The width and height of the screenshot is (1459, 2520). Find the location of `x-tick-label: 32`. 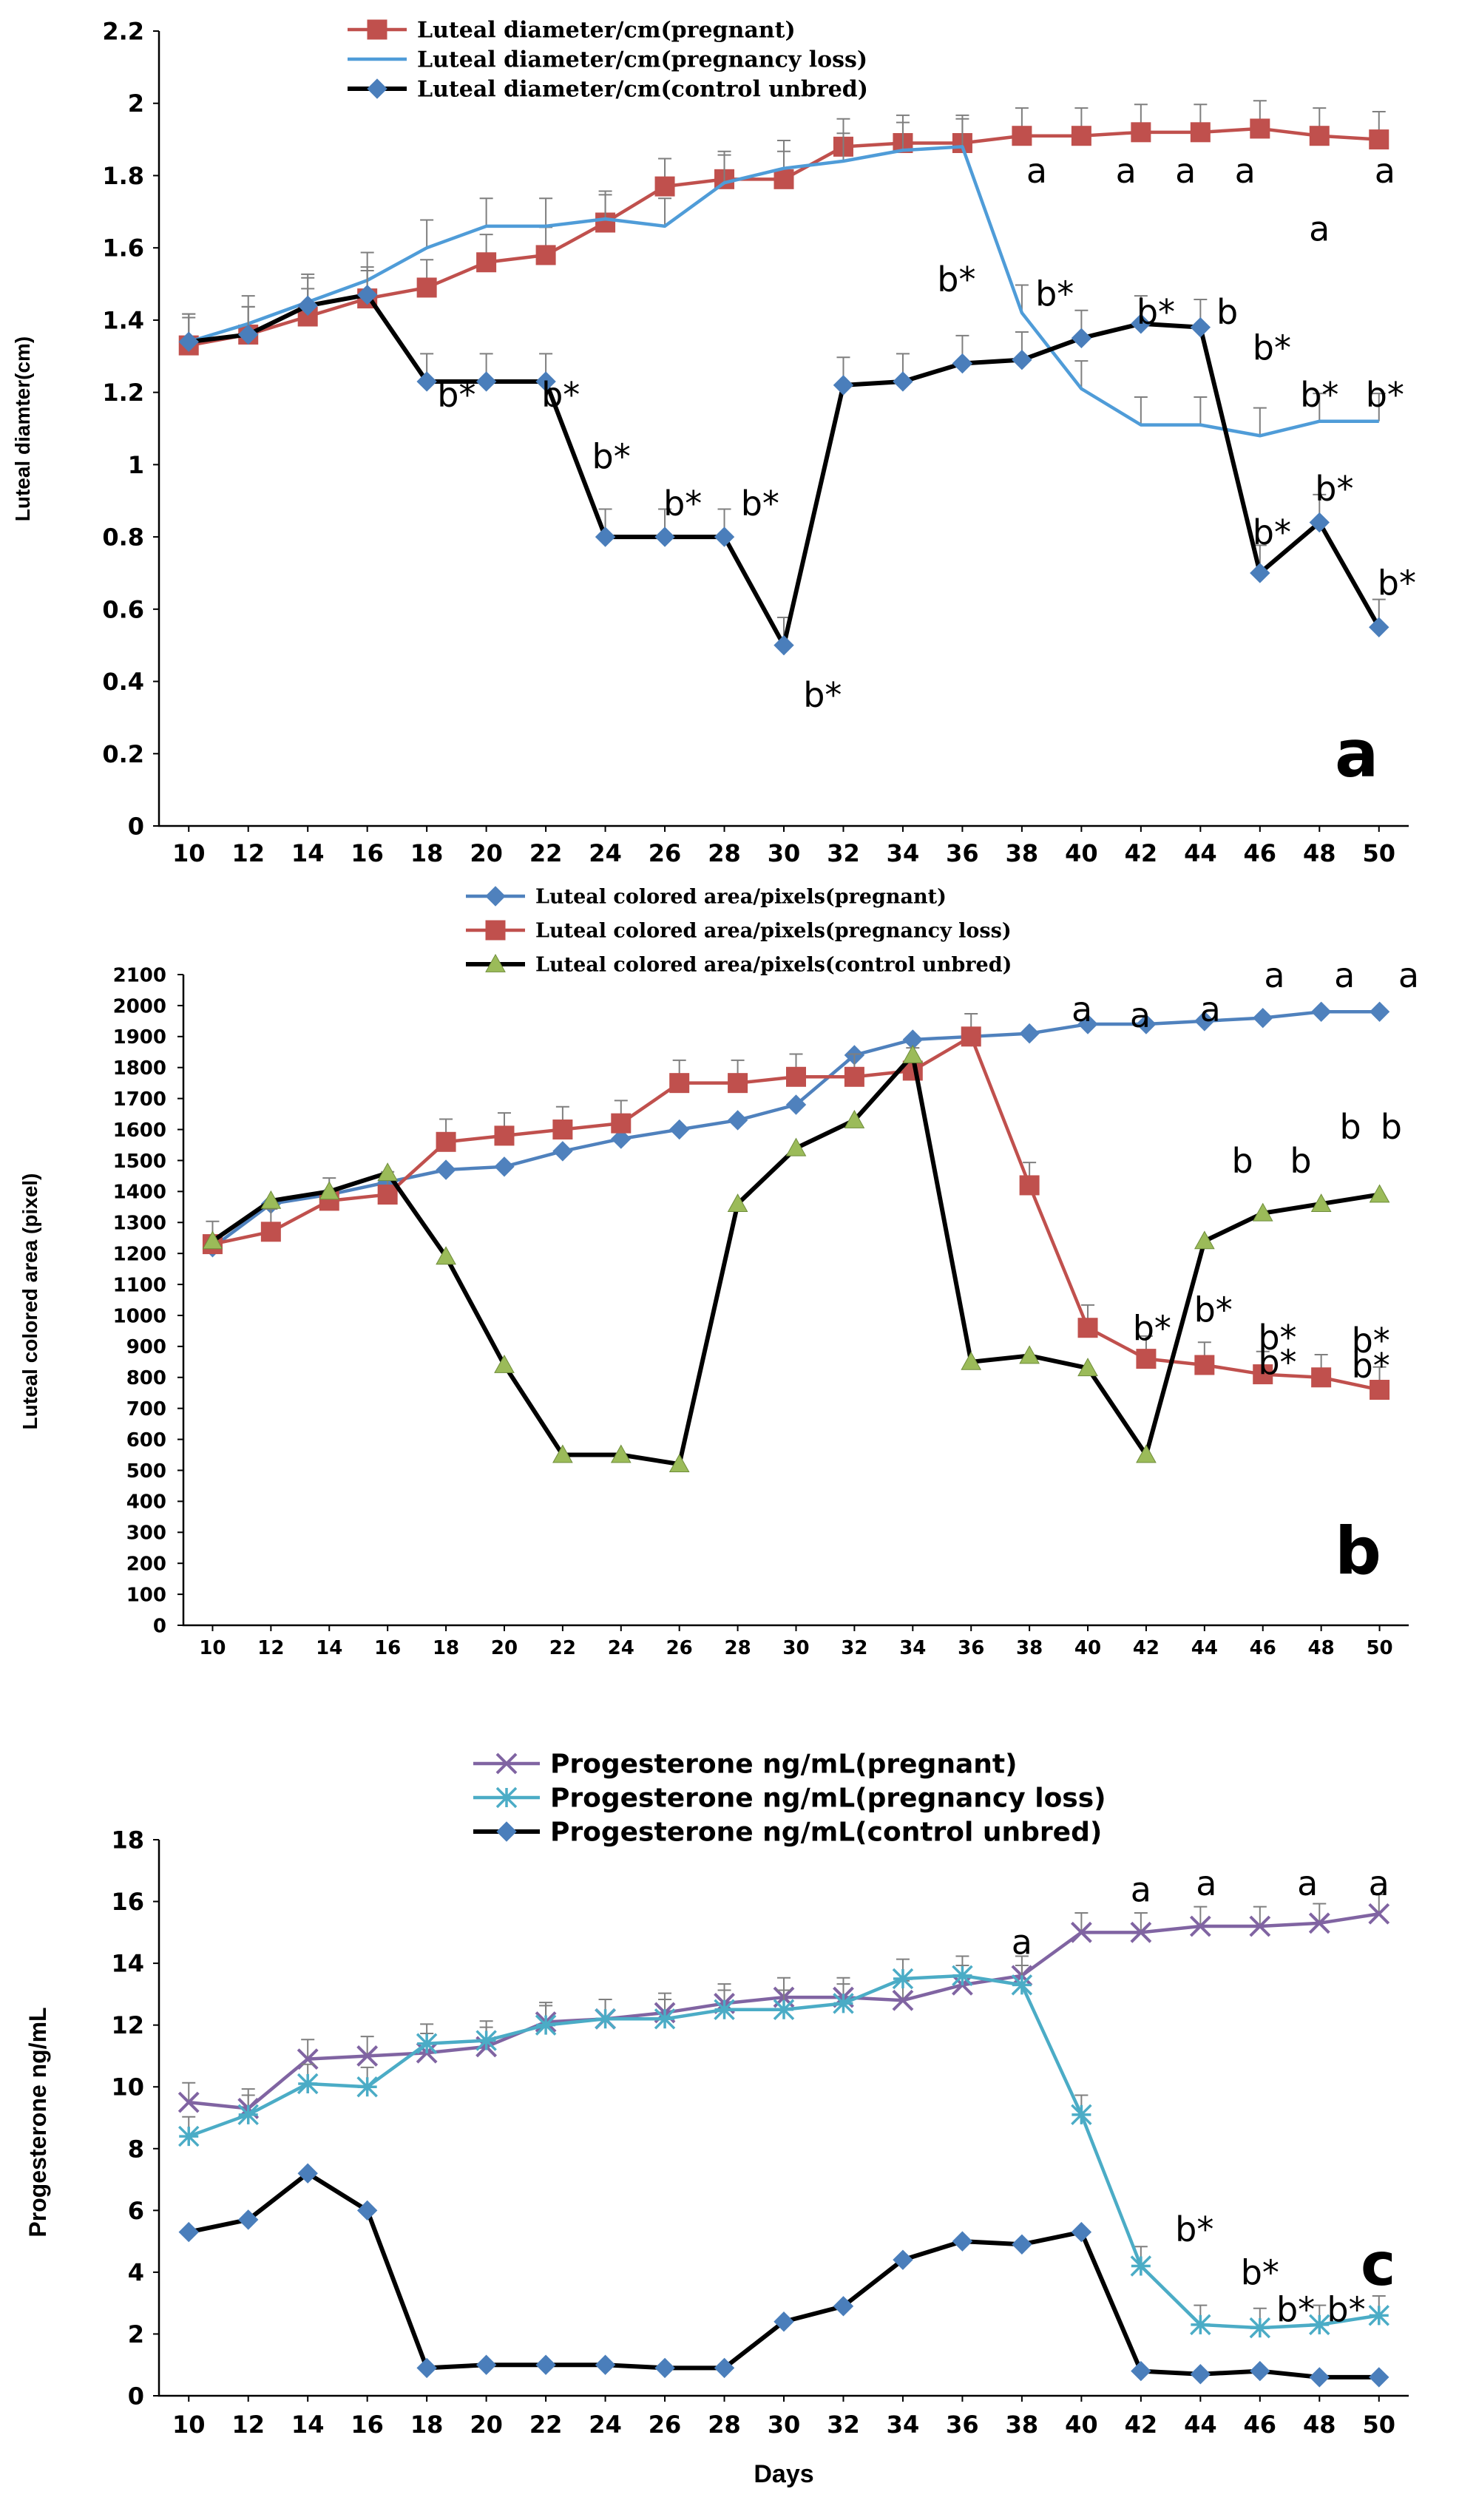

x-tick-label: 32 is located at coordinates (844, 853).